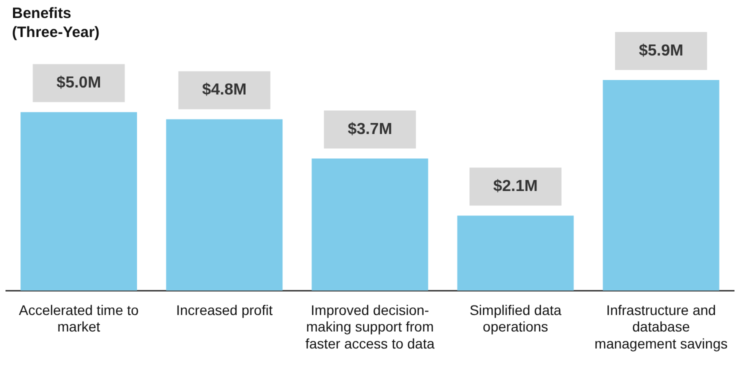 The width and height of the screenshot is (740, 367). What do you see at coordinates (78, 318) in the screenshot?
I see `x-tick-label: Accelerated time to market` at bounding box center [78, 318].